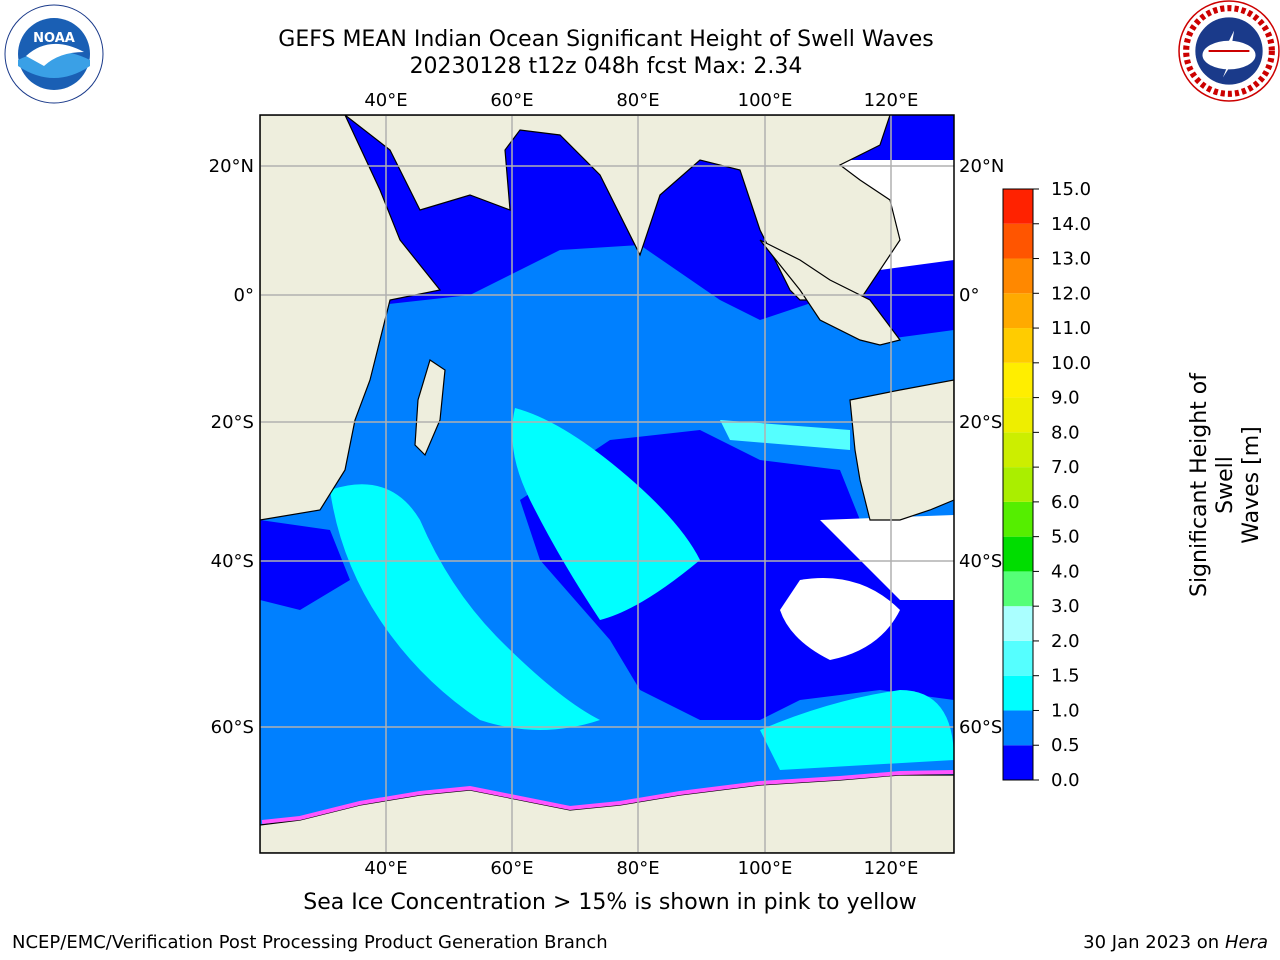 The height and width of the screenshot is (960, 1280). I want to click on land-australia, so click(901, 450).